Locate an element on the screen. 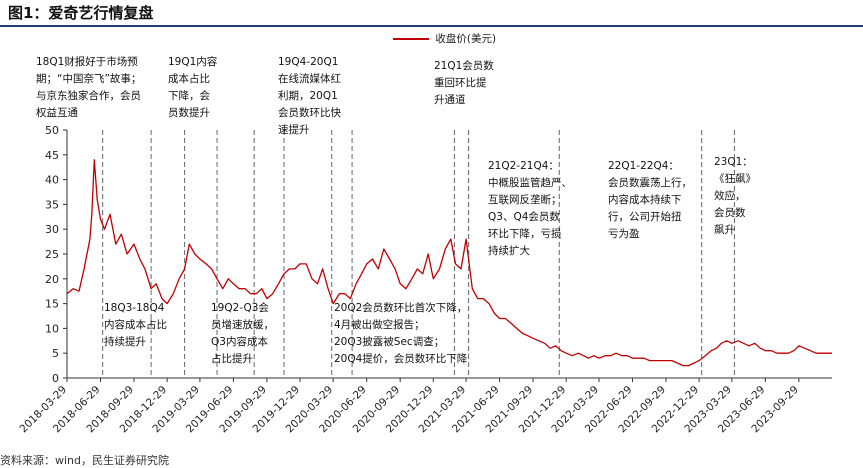  annotation-line: 员数提升 is located at coordinates (189, 113).